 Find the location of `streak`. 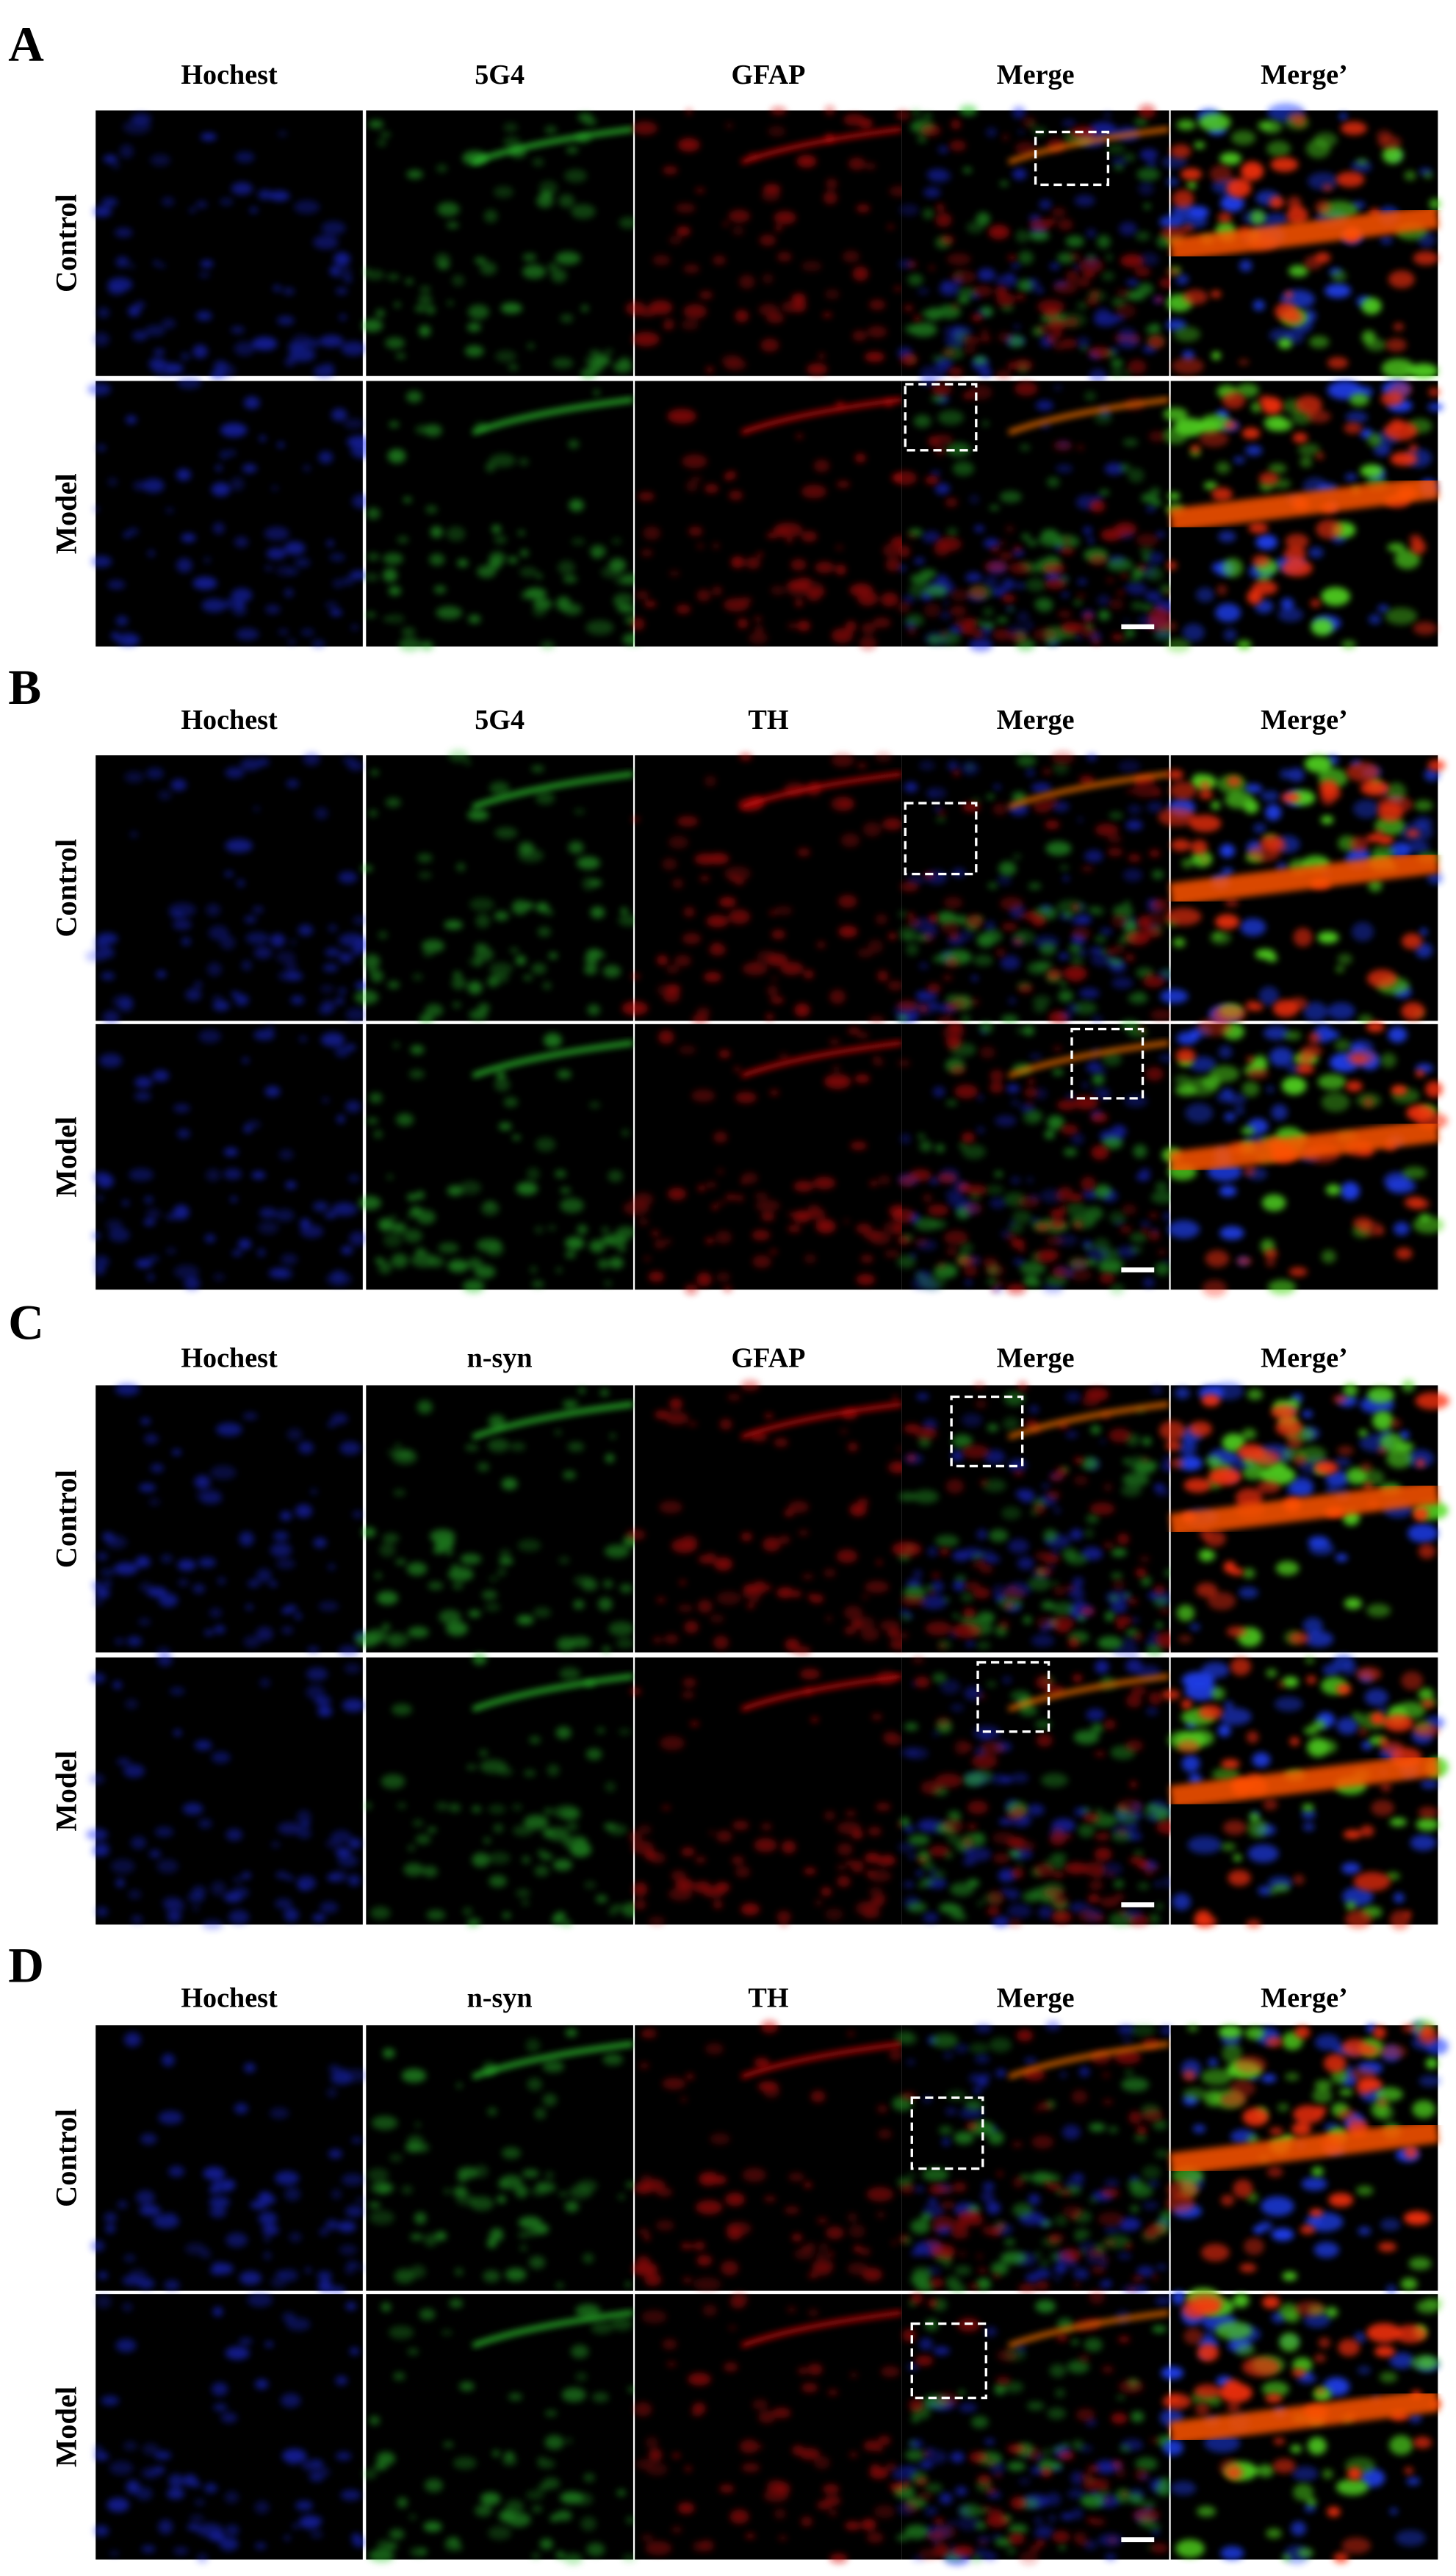

streak is located at coordinates (1304, 1780).